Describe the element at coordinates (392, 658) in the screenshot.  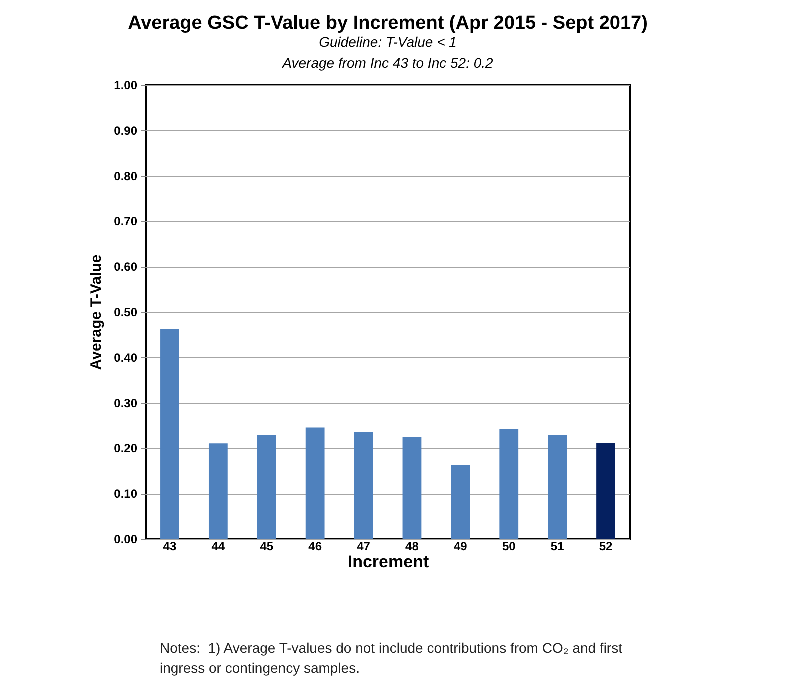
I see `text: Notes: 1) Average T-values do not include contributions from CO₂ and first ingress or contingency samples.` at that location.